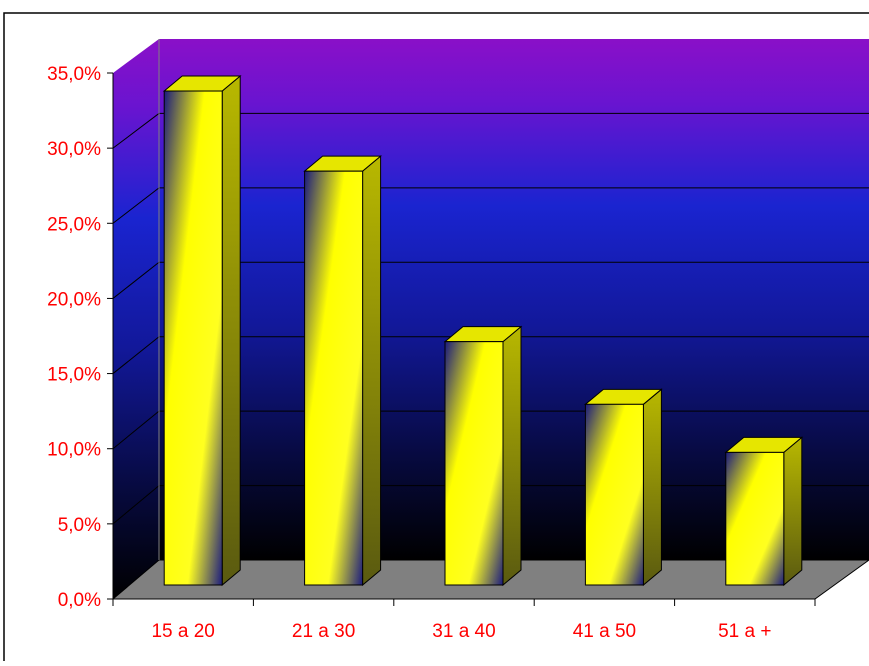 The image size is (869, 666). What do you see at coordinates (74, 450) in the screenshot?
I see `y-tick-label: 10,0%` at bounding box center [74, 450].